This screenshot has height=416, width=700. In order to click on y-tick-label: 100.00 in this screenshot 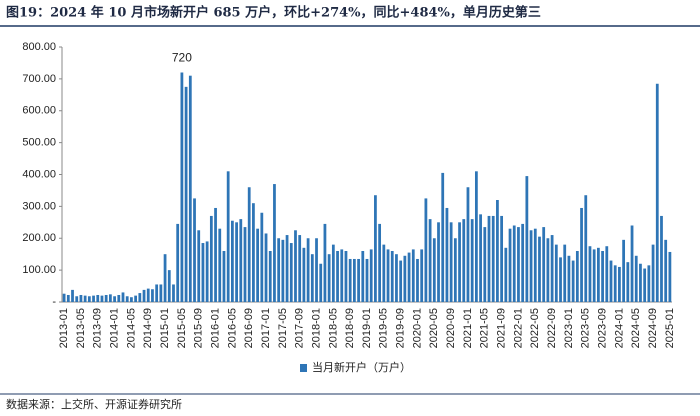, I will do `click(39, 270)`.